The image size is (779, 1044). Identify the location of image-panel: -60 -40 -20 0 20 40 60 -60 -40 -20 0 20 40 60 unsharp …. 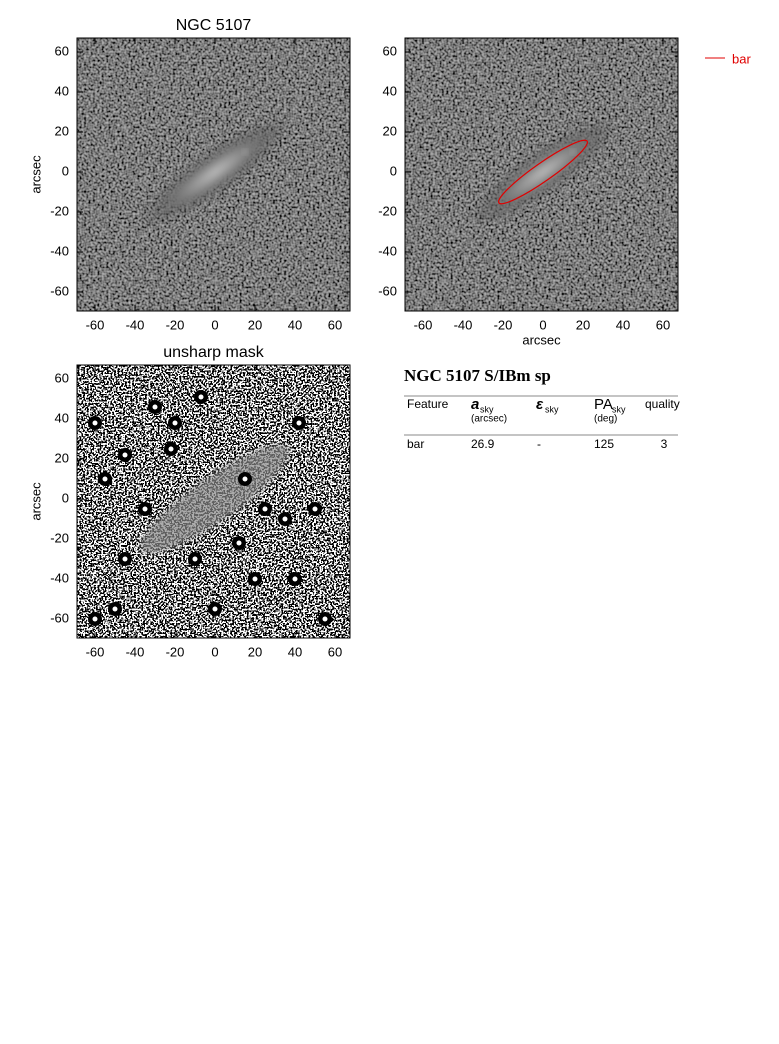
(189, 501).